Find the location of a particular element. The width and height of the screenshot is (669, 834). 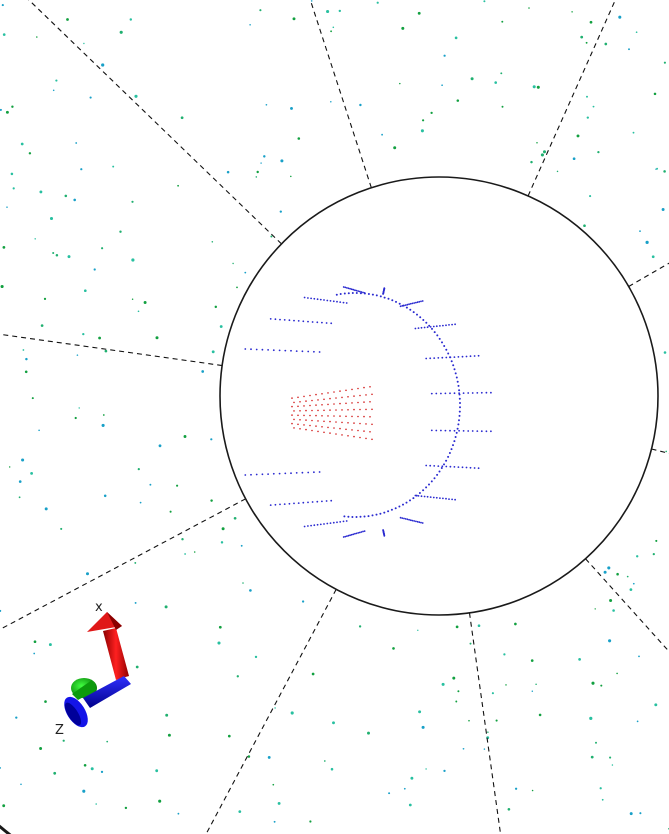

axes-triad: x Z is located at coordinates (93, 669).